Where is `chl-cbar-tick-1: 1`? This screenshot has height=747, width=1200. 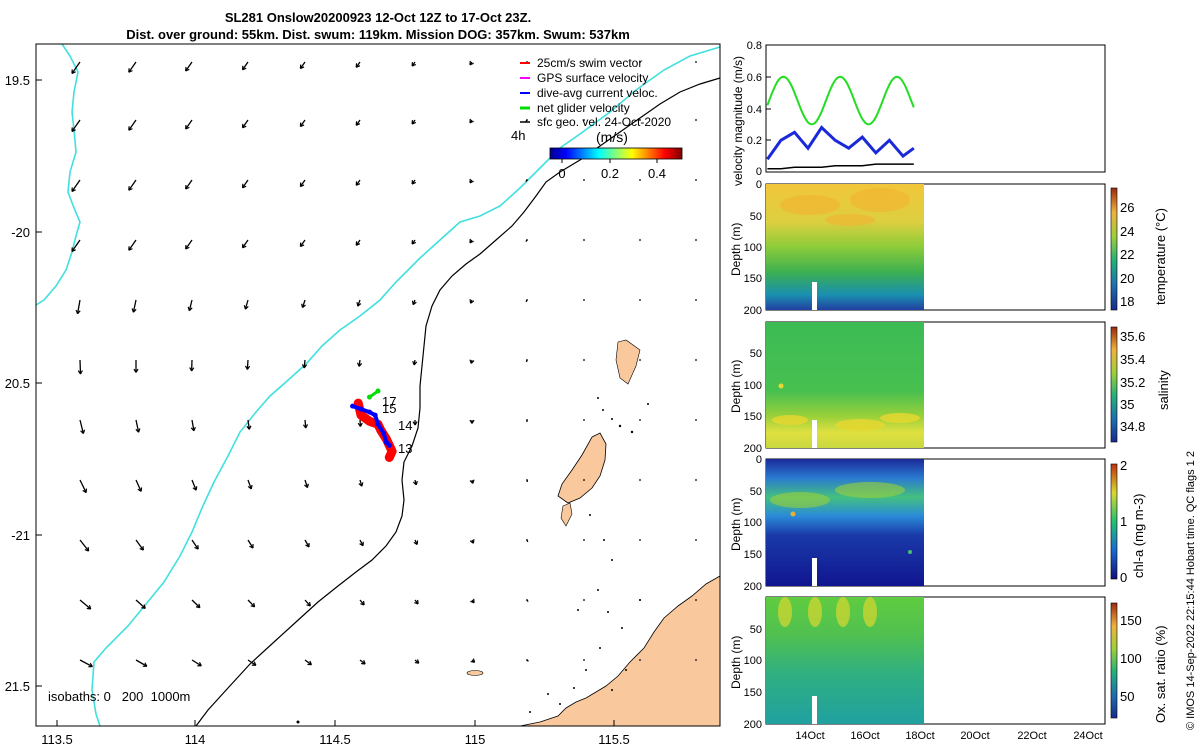
chl-cbar-tick-1: 1 is located at coordinates (1123, 521).